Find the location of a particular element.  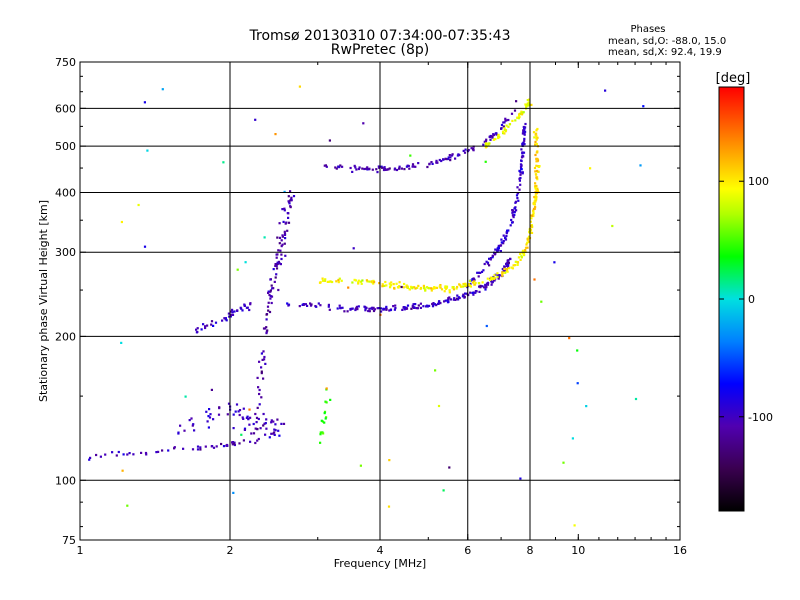

y-tick-label: 600 is located at coordinates (65, 108).